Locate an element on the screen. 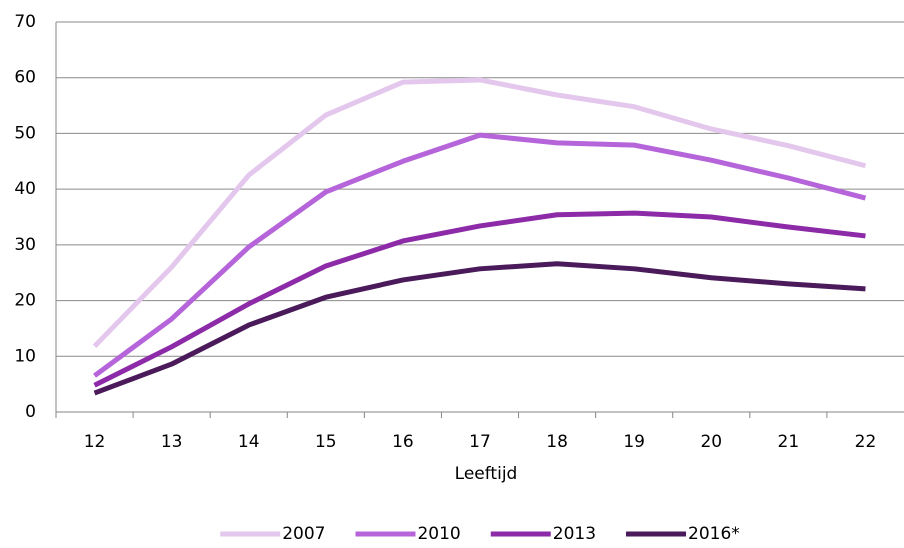 This screenshot has width=904, height=548. legend-label: 2007 is located at coordinates (303, 534).